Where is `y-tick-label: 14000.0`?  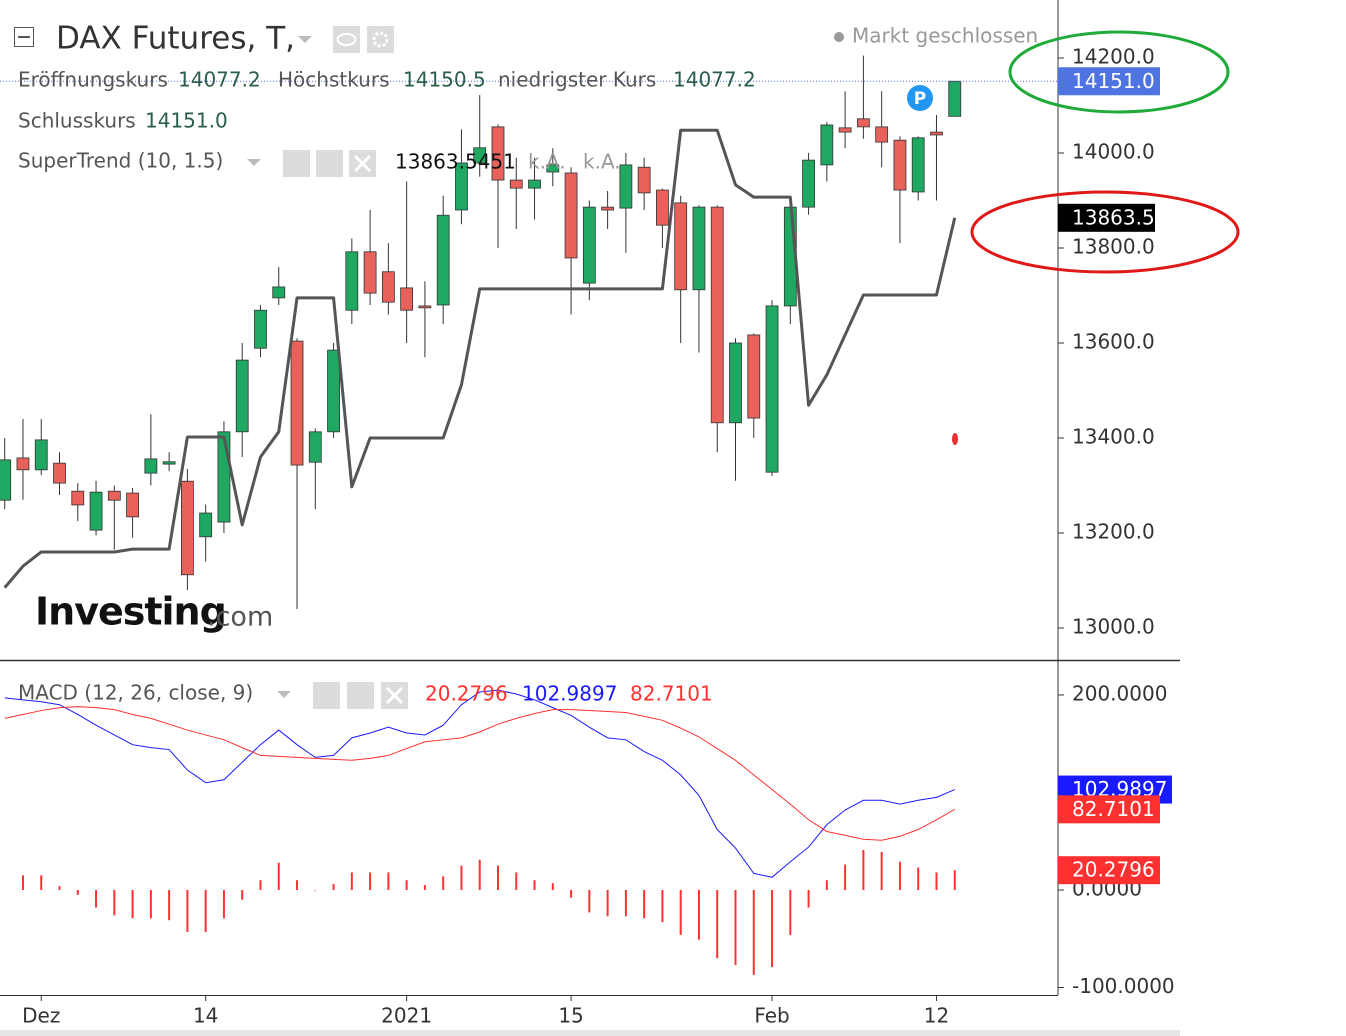
y-tick-label: 14000.0 is located at coordinates (1113, 151).